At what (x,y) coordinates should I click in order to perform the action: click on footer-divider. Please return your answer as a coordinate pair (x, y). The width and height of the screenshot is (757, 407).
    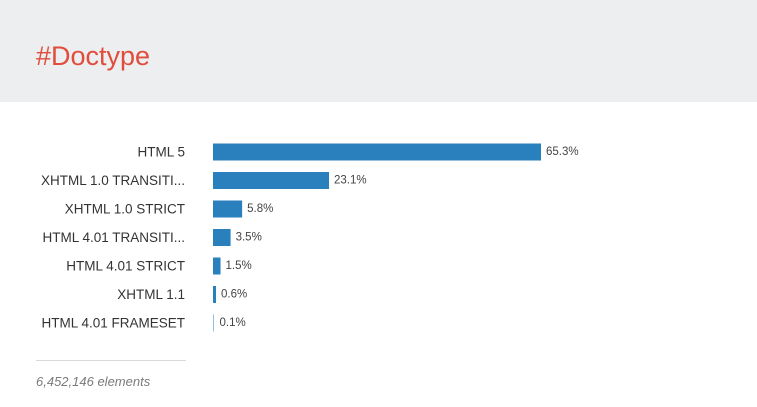
    Looking at the image, I should click on (111, 360).